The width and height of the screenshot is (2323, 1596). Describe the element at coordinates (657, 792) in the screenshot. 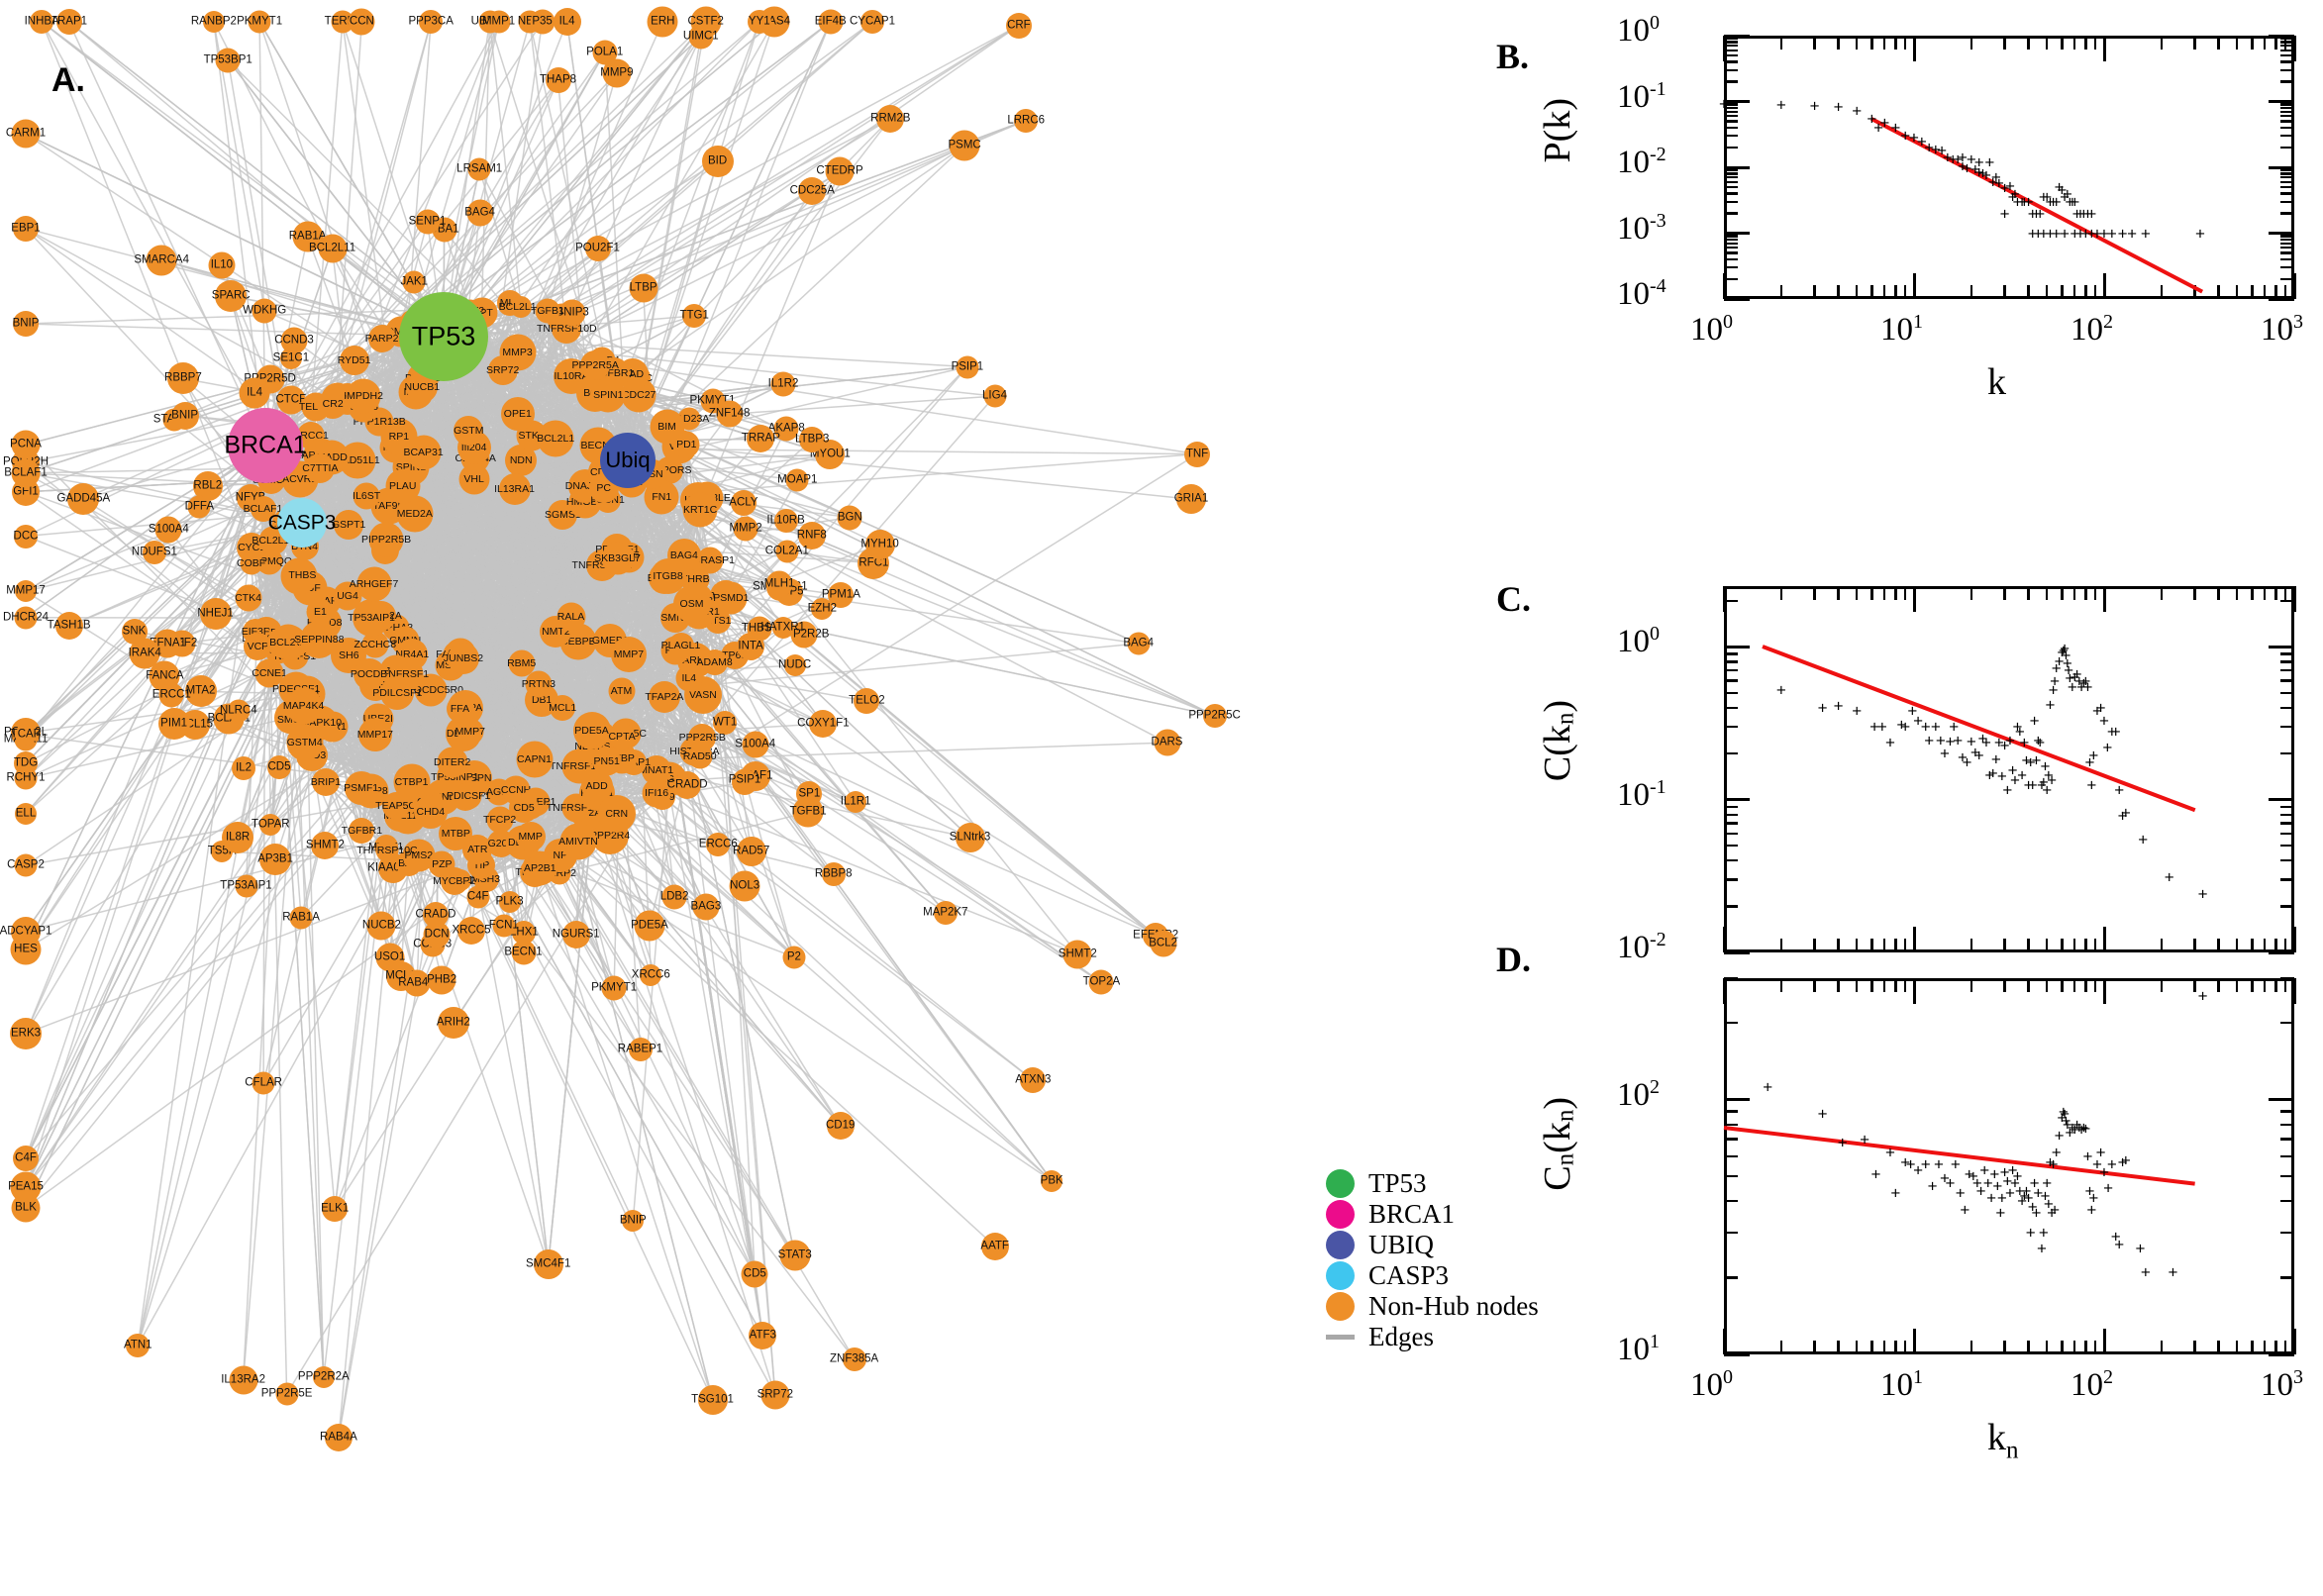

I see `node-label: IFI16` at that location.